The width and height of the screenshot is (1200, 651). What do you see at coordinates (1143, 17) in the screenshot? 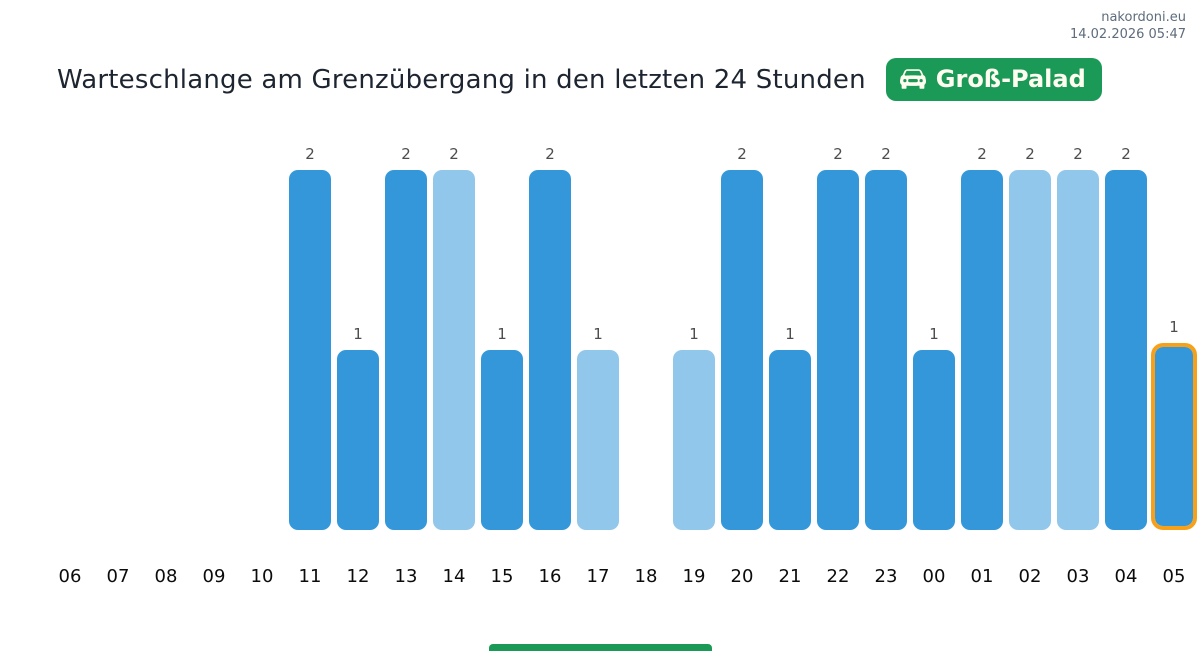
I see `site-link: nakordoni.eu` at bounding box center [1143, 17].